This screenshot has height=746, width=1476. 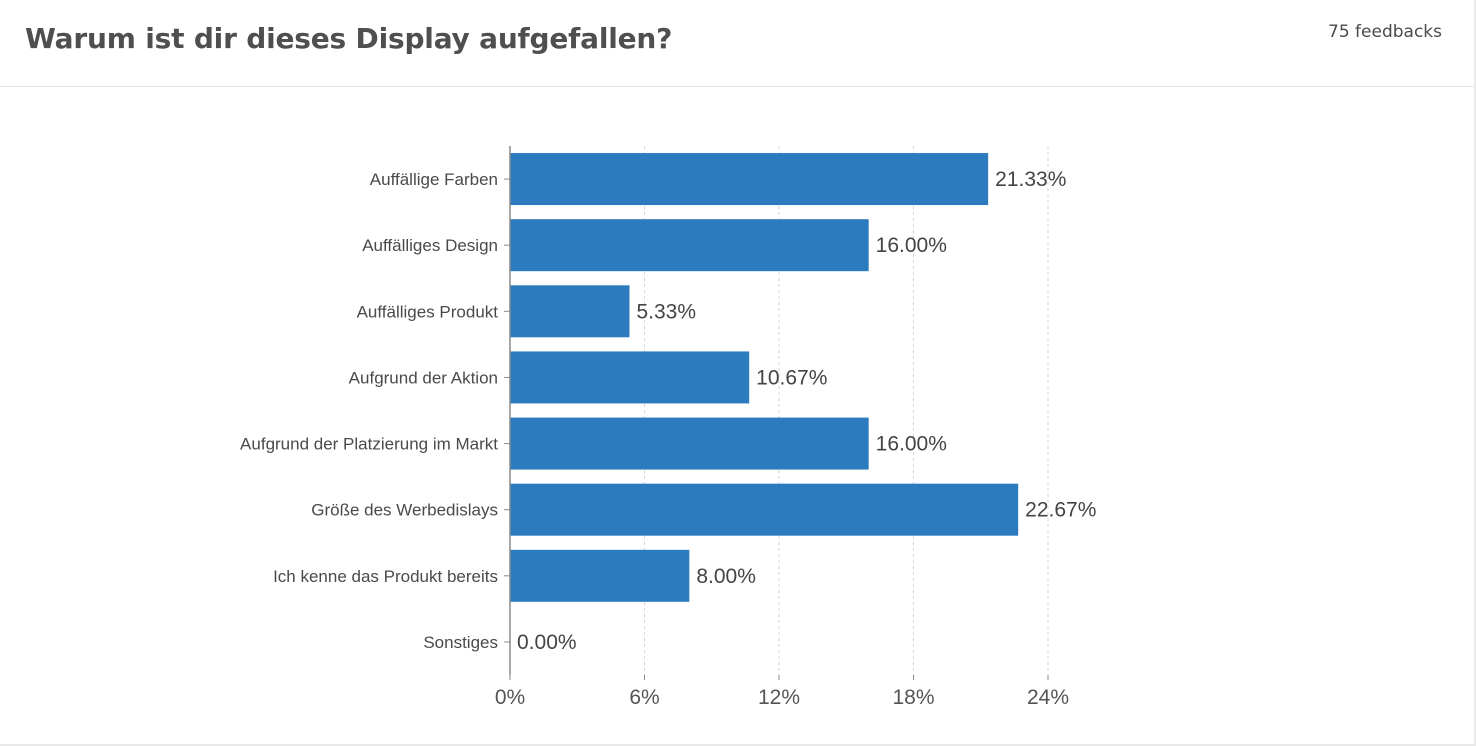 I want to click on x-tick-label: 24%, so click(x=1048, y=697).